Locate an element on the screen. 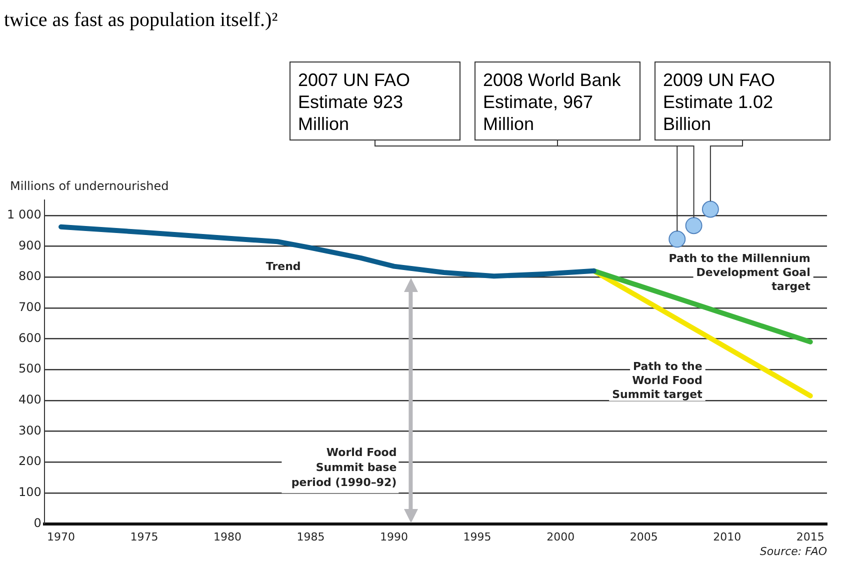 This screenshot has height=567, width=841. y-tick-label: 1 000 is located at coordinates (24, 215).